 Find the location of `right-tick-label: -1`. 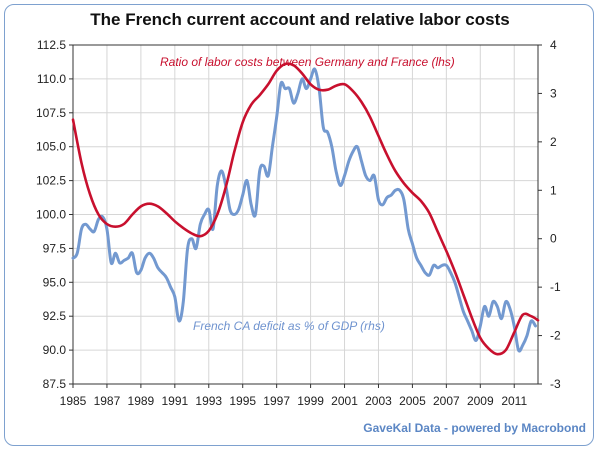

right-tick-label: -1 is located at coordinates (555, 287).